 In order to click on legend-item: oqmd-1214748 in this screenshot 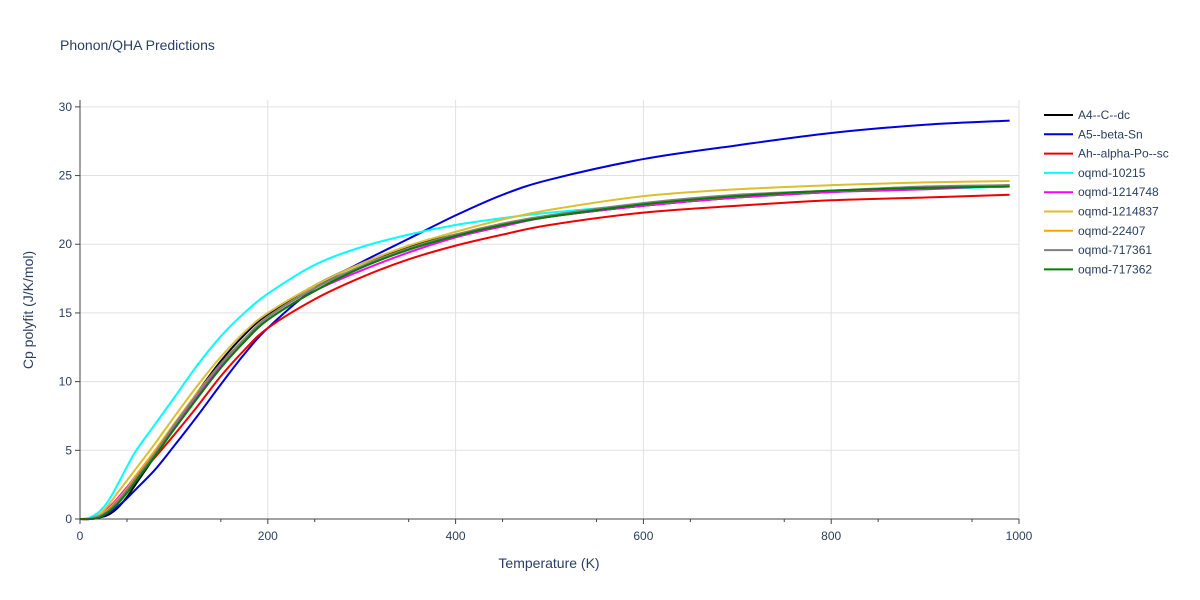, I will do `click(1101, 192)`.